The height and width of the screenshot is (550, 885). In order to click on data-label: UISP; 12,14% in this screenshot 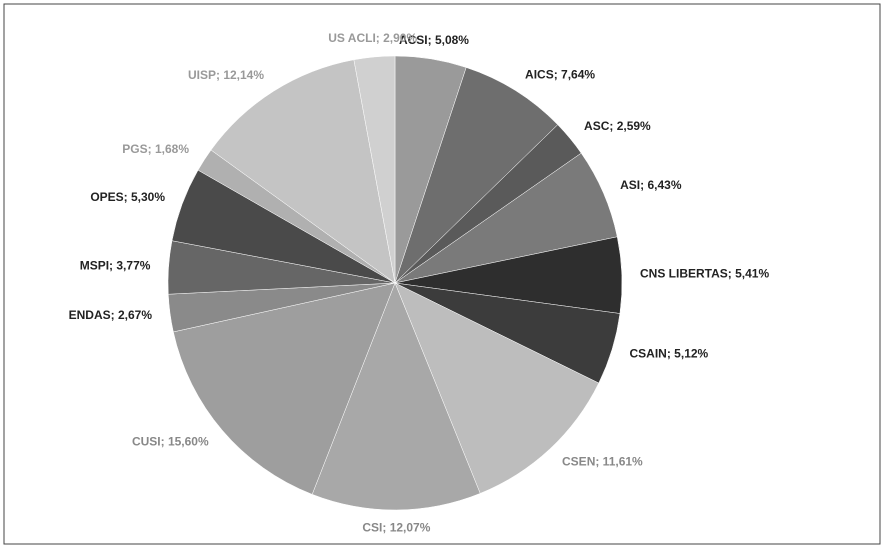, I will do `click(226, 75)`.